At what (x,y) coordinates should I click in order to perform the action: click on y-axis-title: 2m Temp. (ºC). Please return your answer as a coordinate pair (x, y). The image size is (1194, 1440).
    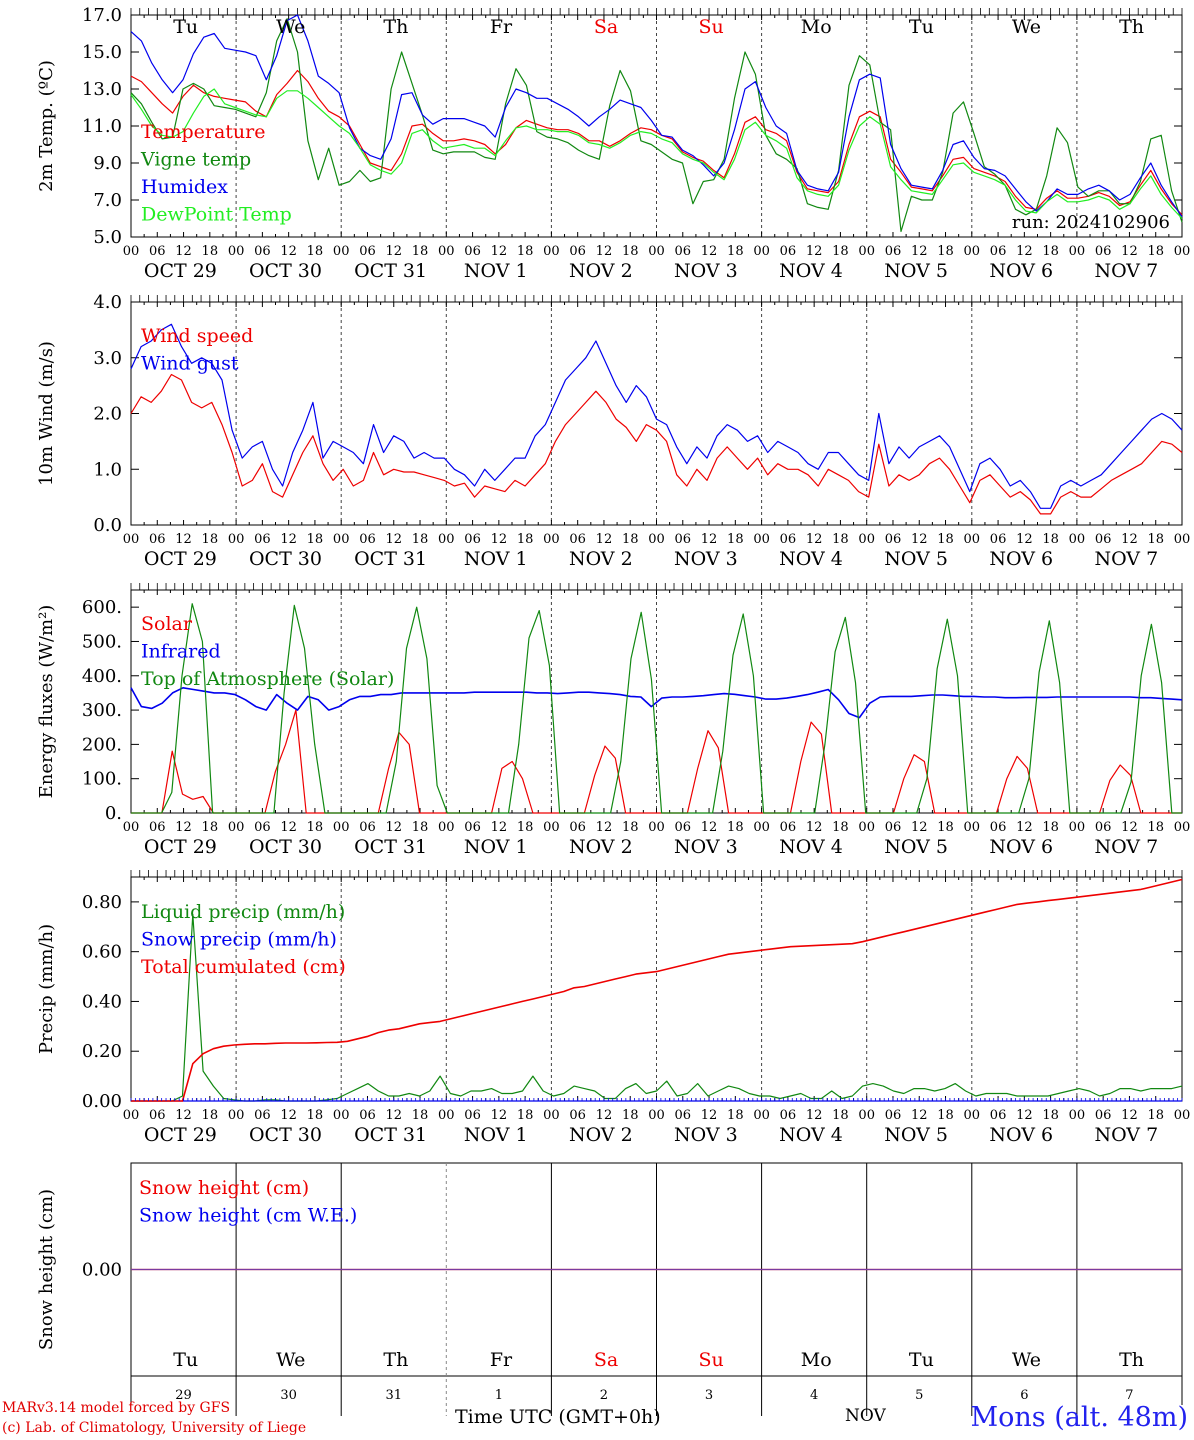
    Looking at the image, I should click on (46, 126).